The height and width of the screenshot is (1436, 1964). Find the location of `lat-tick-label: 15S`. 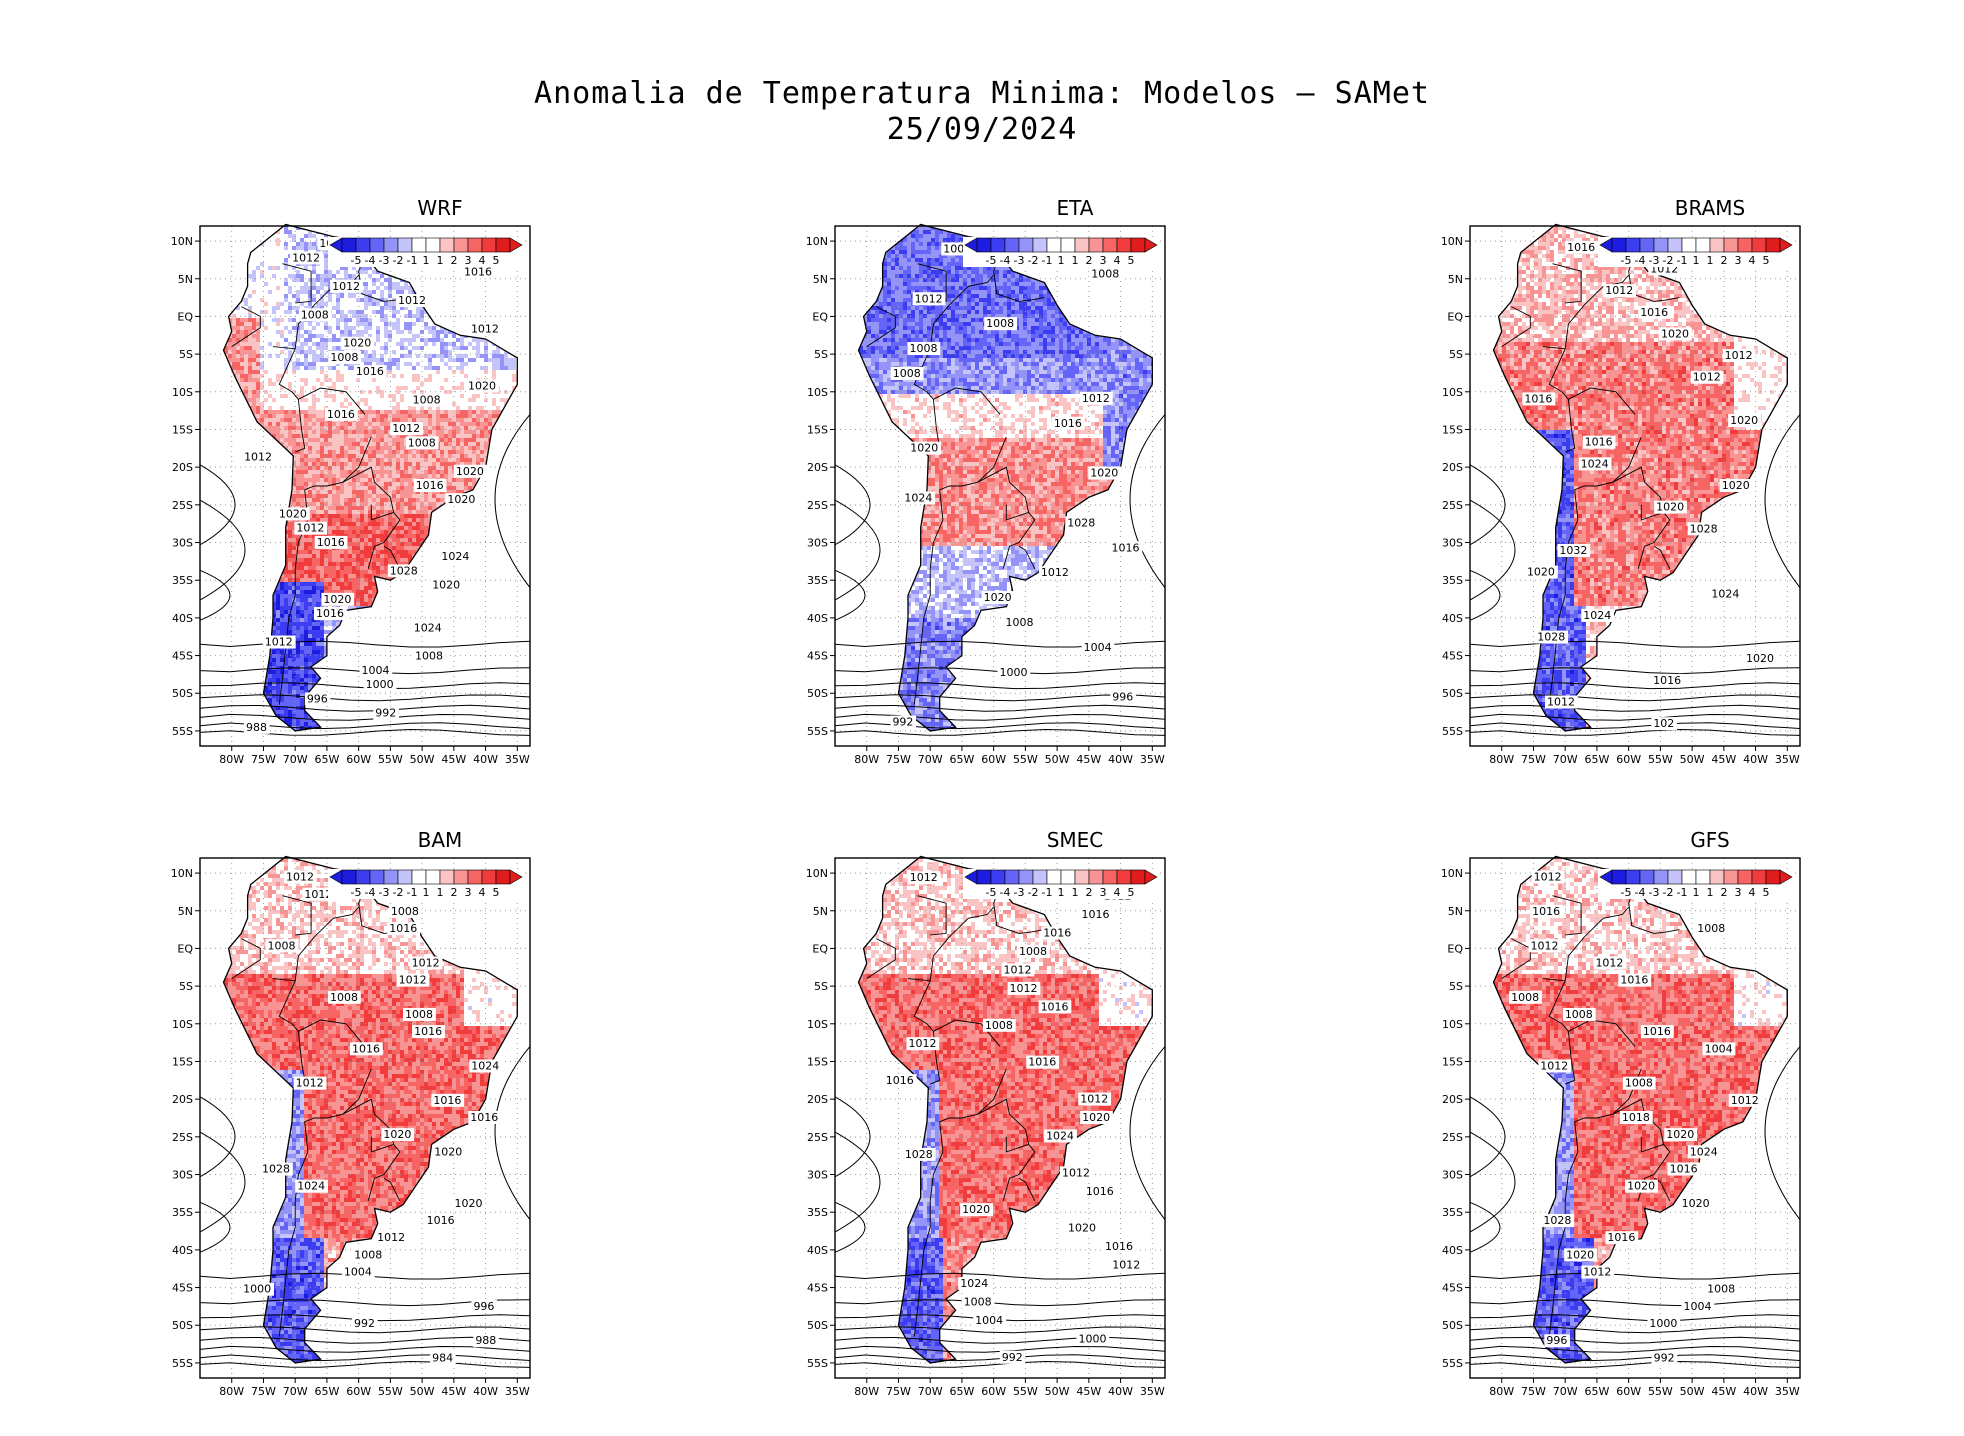

lat-tick-label: 15S is located at coordinates (1452, 429).